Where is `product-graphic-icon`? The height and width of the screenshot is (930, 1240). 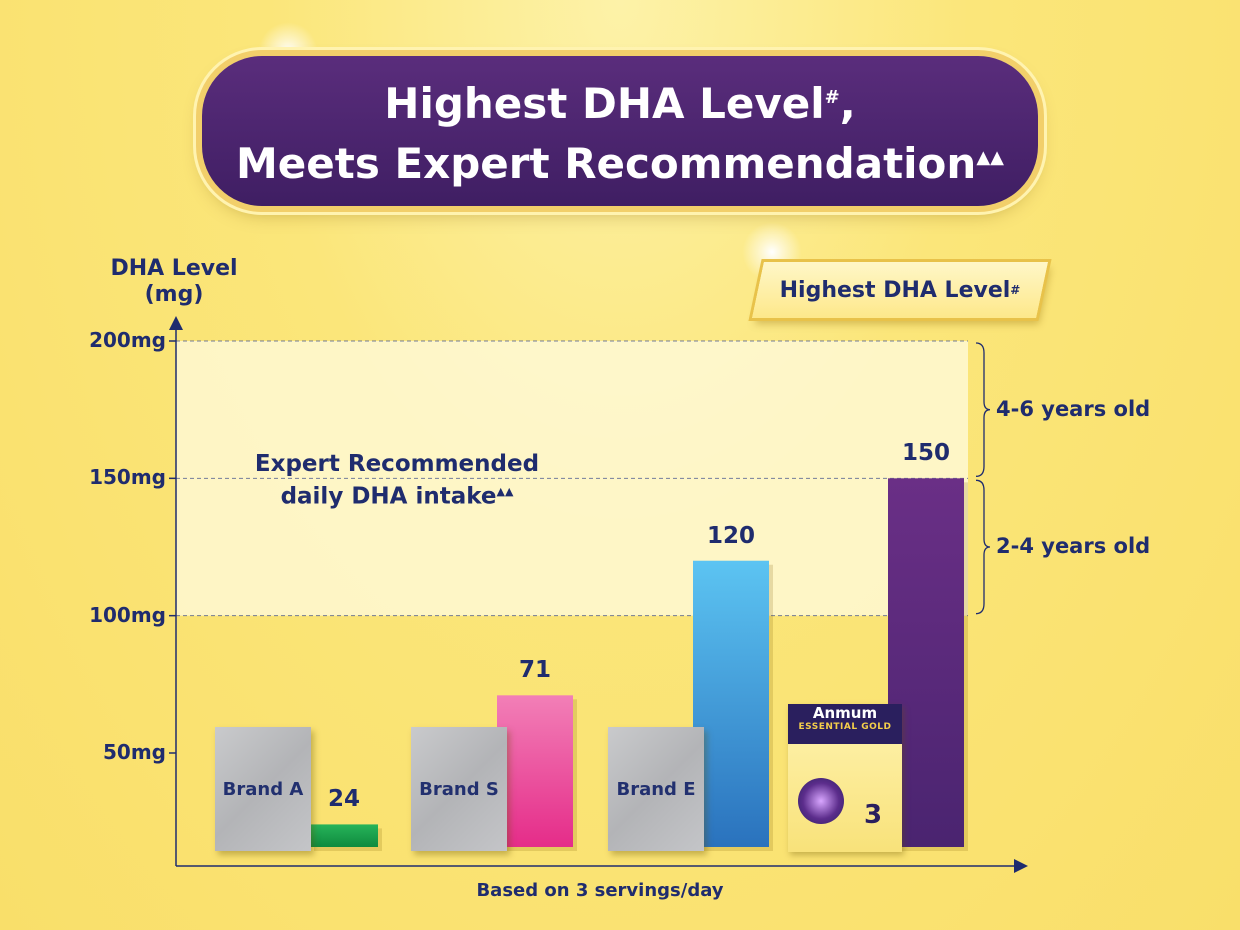
product-graphic-icon is located at coordinates (821, 801).